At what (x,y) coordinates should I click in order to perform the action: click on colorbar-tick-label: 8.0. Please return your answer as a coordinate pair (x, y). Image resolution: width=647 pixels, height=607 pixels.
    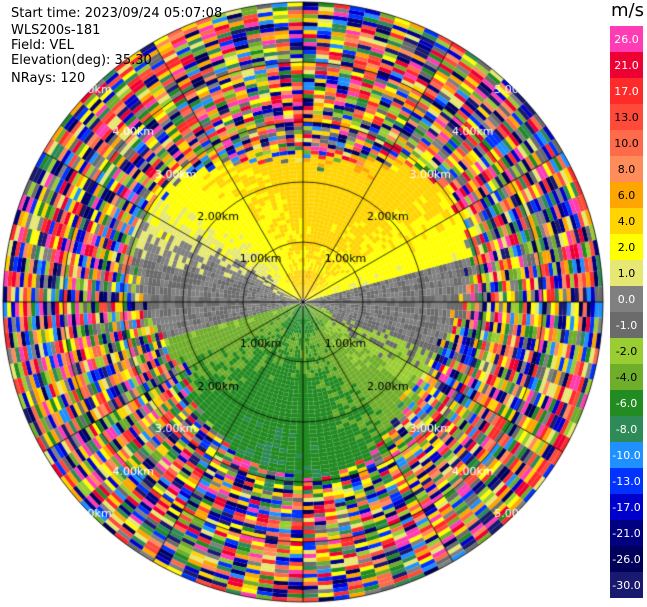
    Looking at the image, I should click on (627, 169).